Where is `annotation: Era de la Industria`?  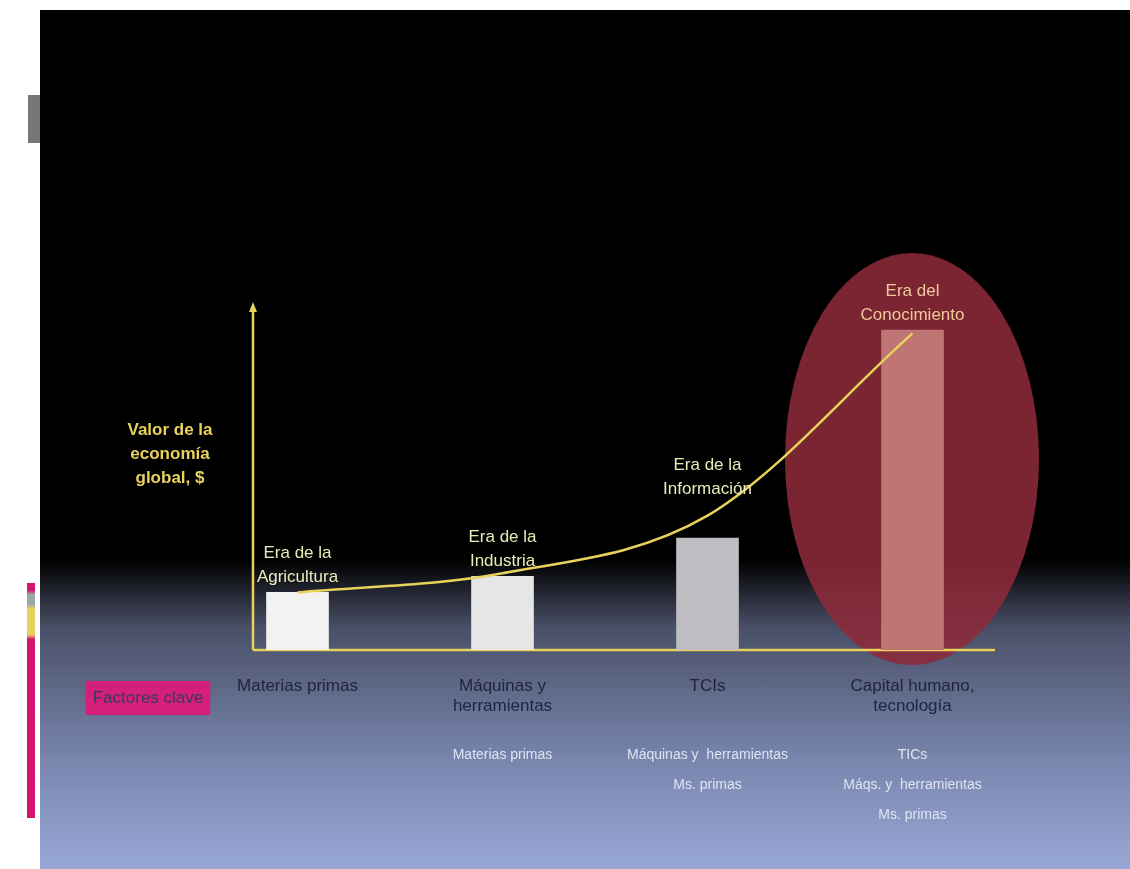
annotation: Era de la Industria is located at coordinates (503, 549).